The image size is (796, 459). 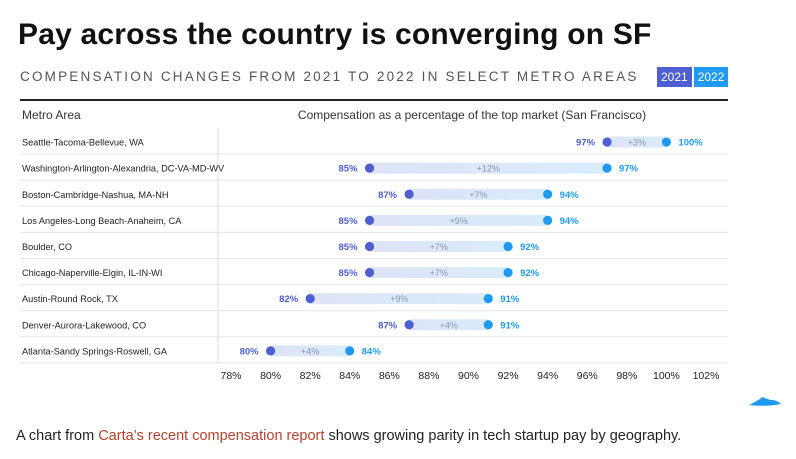 I want to click on value-label-2022: 84%, so click(x=372, y=351).